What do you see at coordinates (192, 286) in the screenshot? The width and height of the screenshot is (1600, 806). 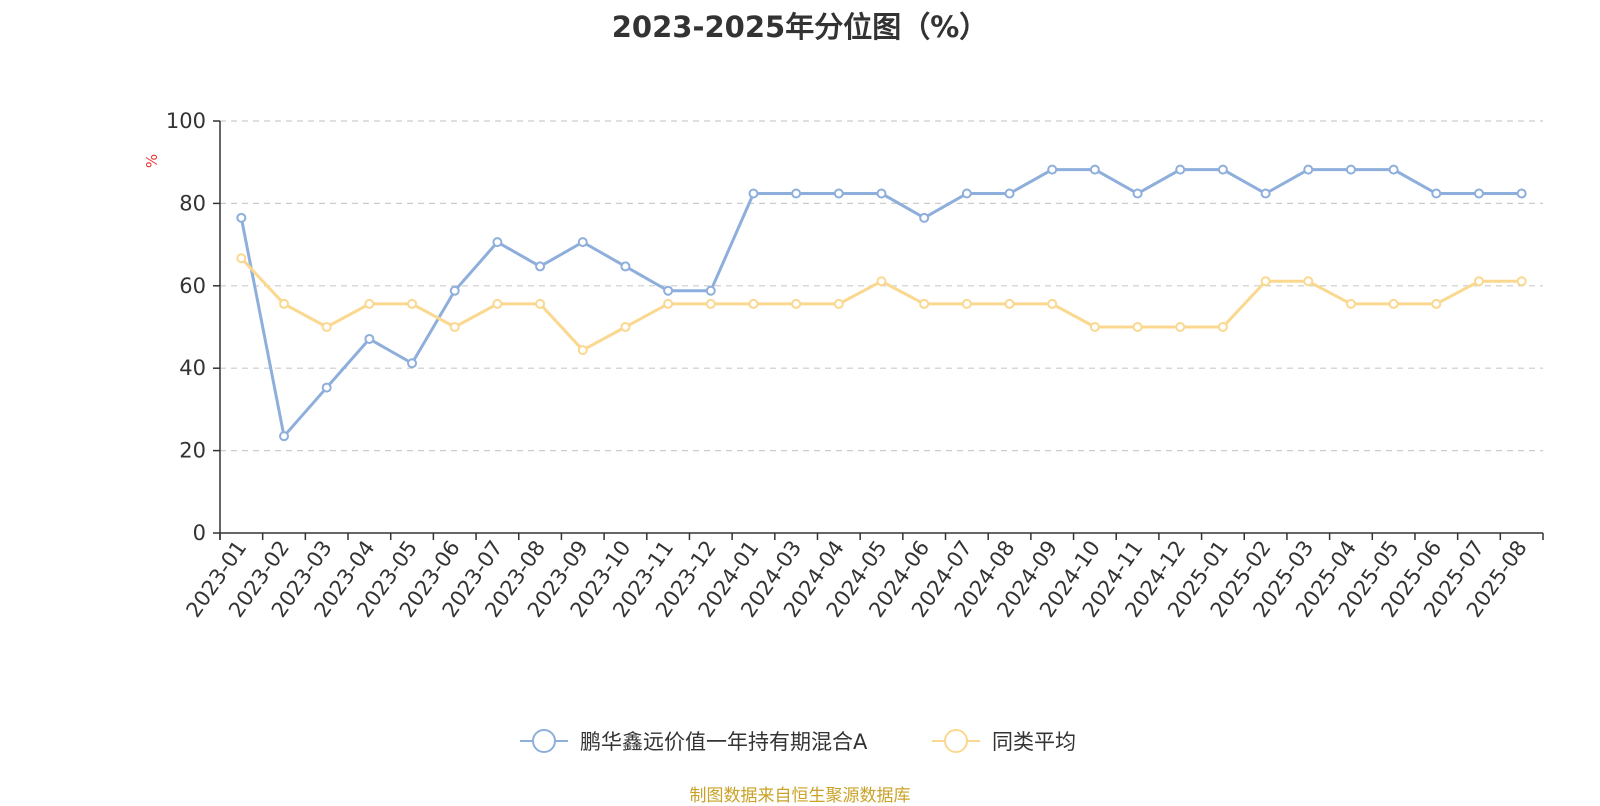 I see `y-tick-label: 60` at bounding box center [192, 286].